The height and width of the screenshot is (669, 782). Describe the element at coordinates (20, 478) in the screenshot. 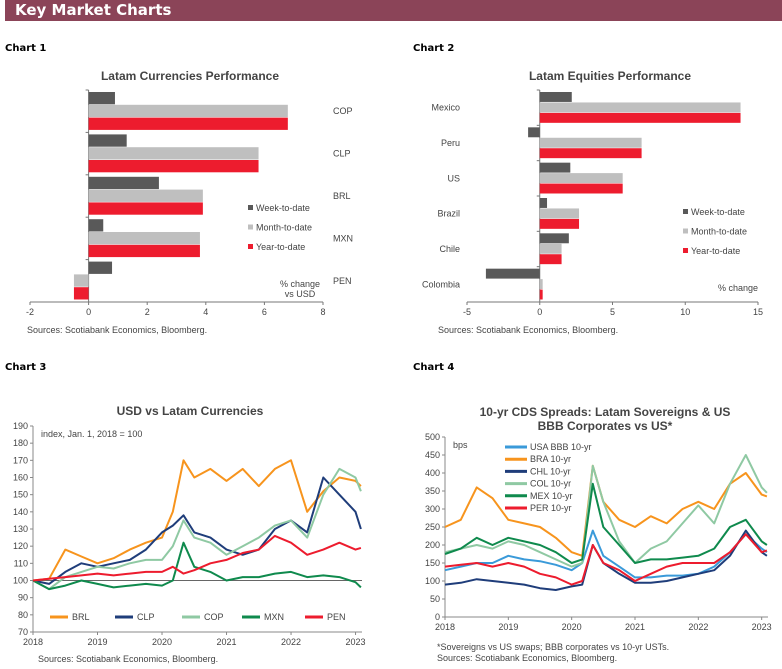

I see `chart-3-y-tick-label: 160` at that location.